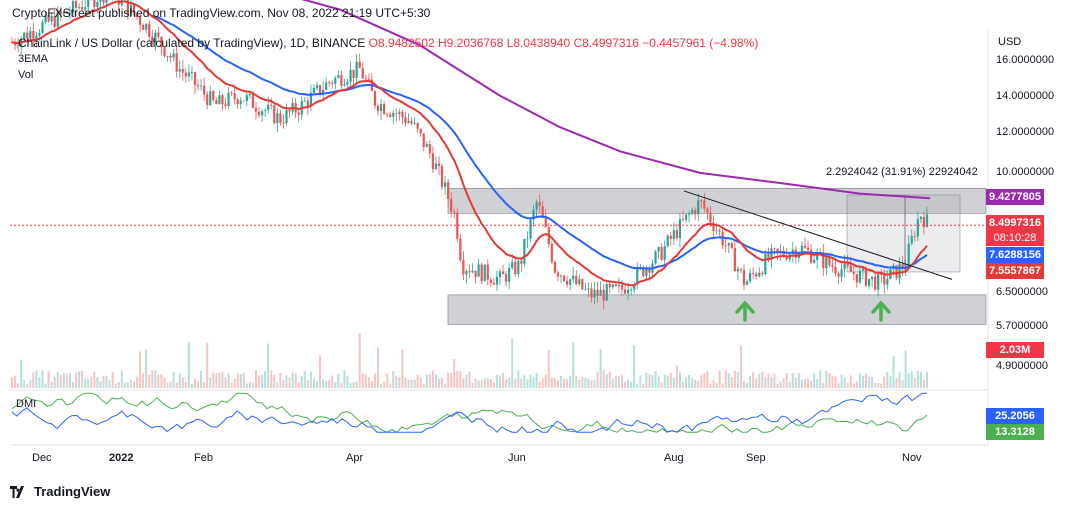  Describe the element at coordinates (33, 59) in the screenshot. I see `ema-indicator-label: 3EMA` at that location.